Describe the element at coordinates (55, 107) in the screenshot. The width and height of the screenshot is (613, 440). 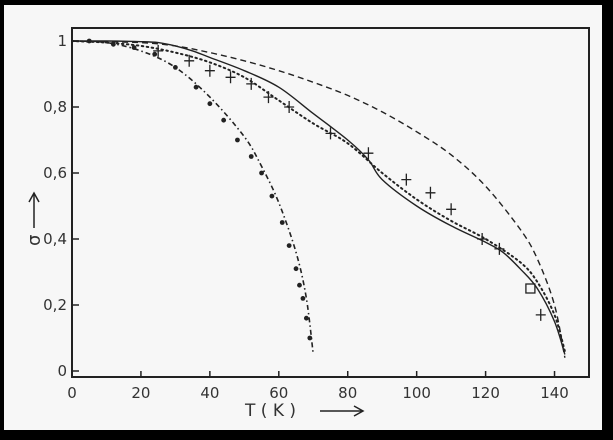
I see `y-tick-label: 0,8` at that location.